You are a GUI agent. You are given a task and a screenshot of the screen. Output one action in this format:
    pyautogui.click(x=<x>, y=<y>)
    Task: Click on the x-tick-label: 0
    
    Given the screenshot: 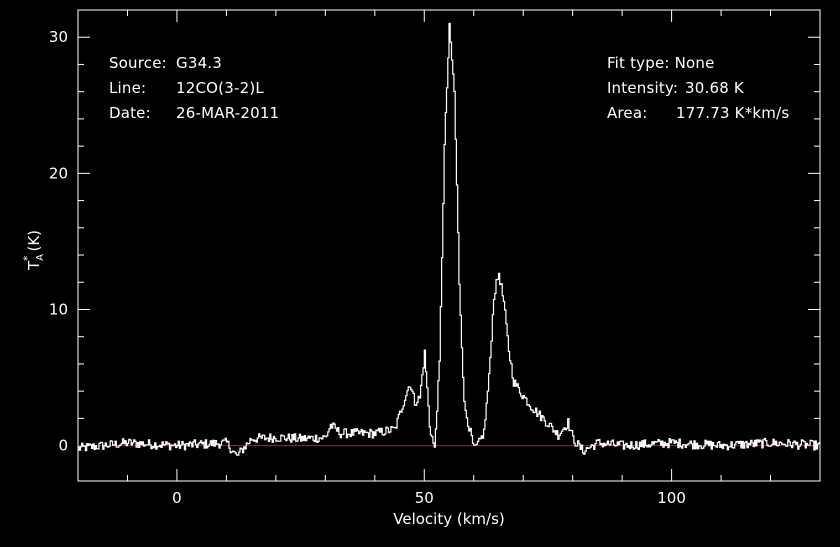 What is the action you would take?
    pyautogui.click(x=177, y=498)
    